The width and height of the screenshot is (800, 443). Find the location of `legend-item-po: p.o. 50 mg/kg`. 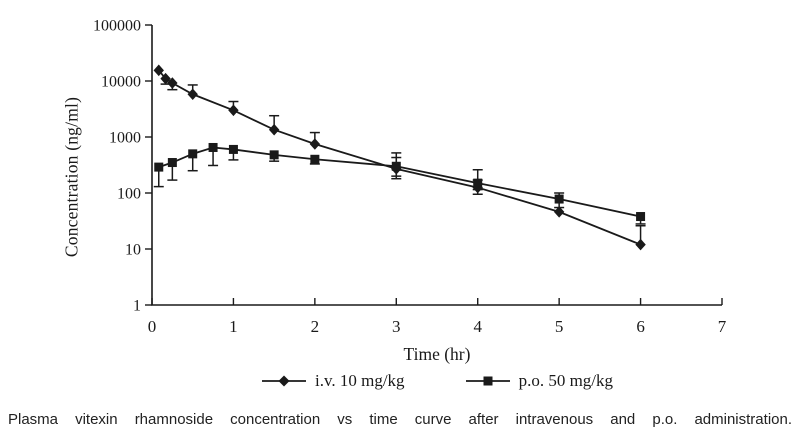

legend-item-po: p.o. 50 mg/kg is located at coordinates (539, 381).